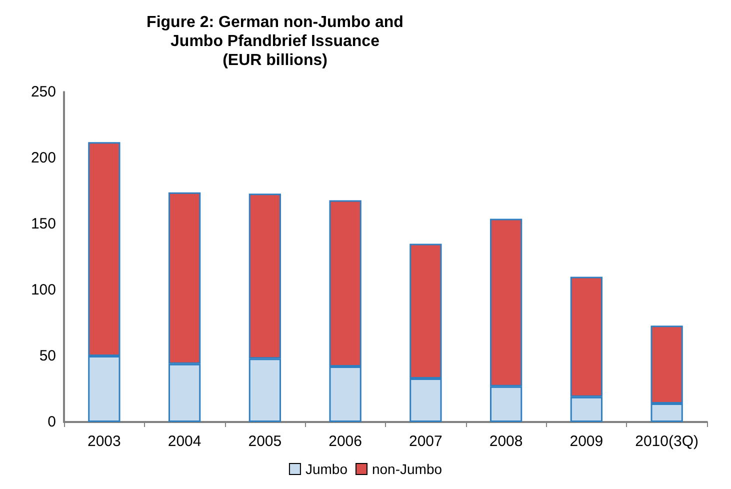  What do you see at coordinates (47, 356) in the screenshot?
I see `y-tick-label: 50` at bounding box center [47, 356].